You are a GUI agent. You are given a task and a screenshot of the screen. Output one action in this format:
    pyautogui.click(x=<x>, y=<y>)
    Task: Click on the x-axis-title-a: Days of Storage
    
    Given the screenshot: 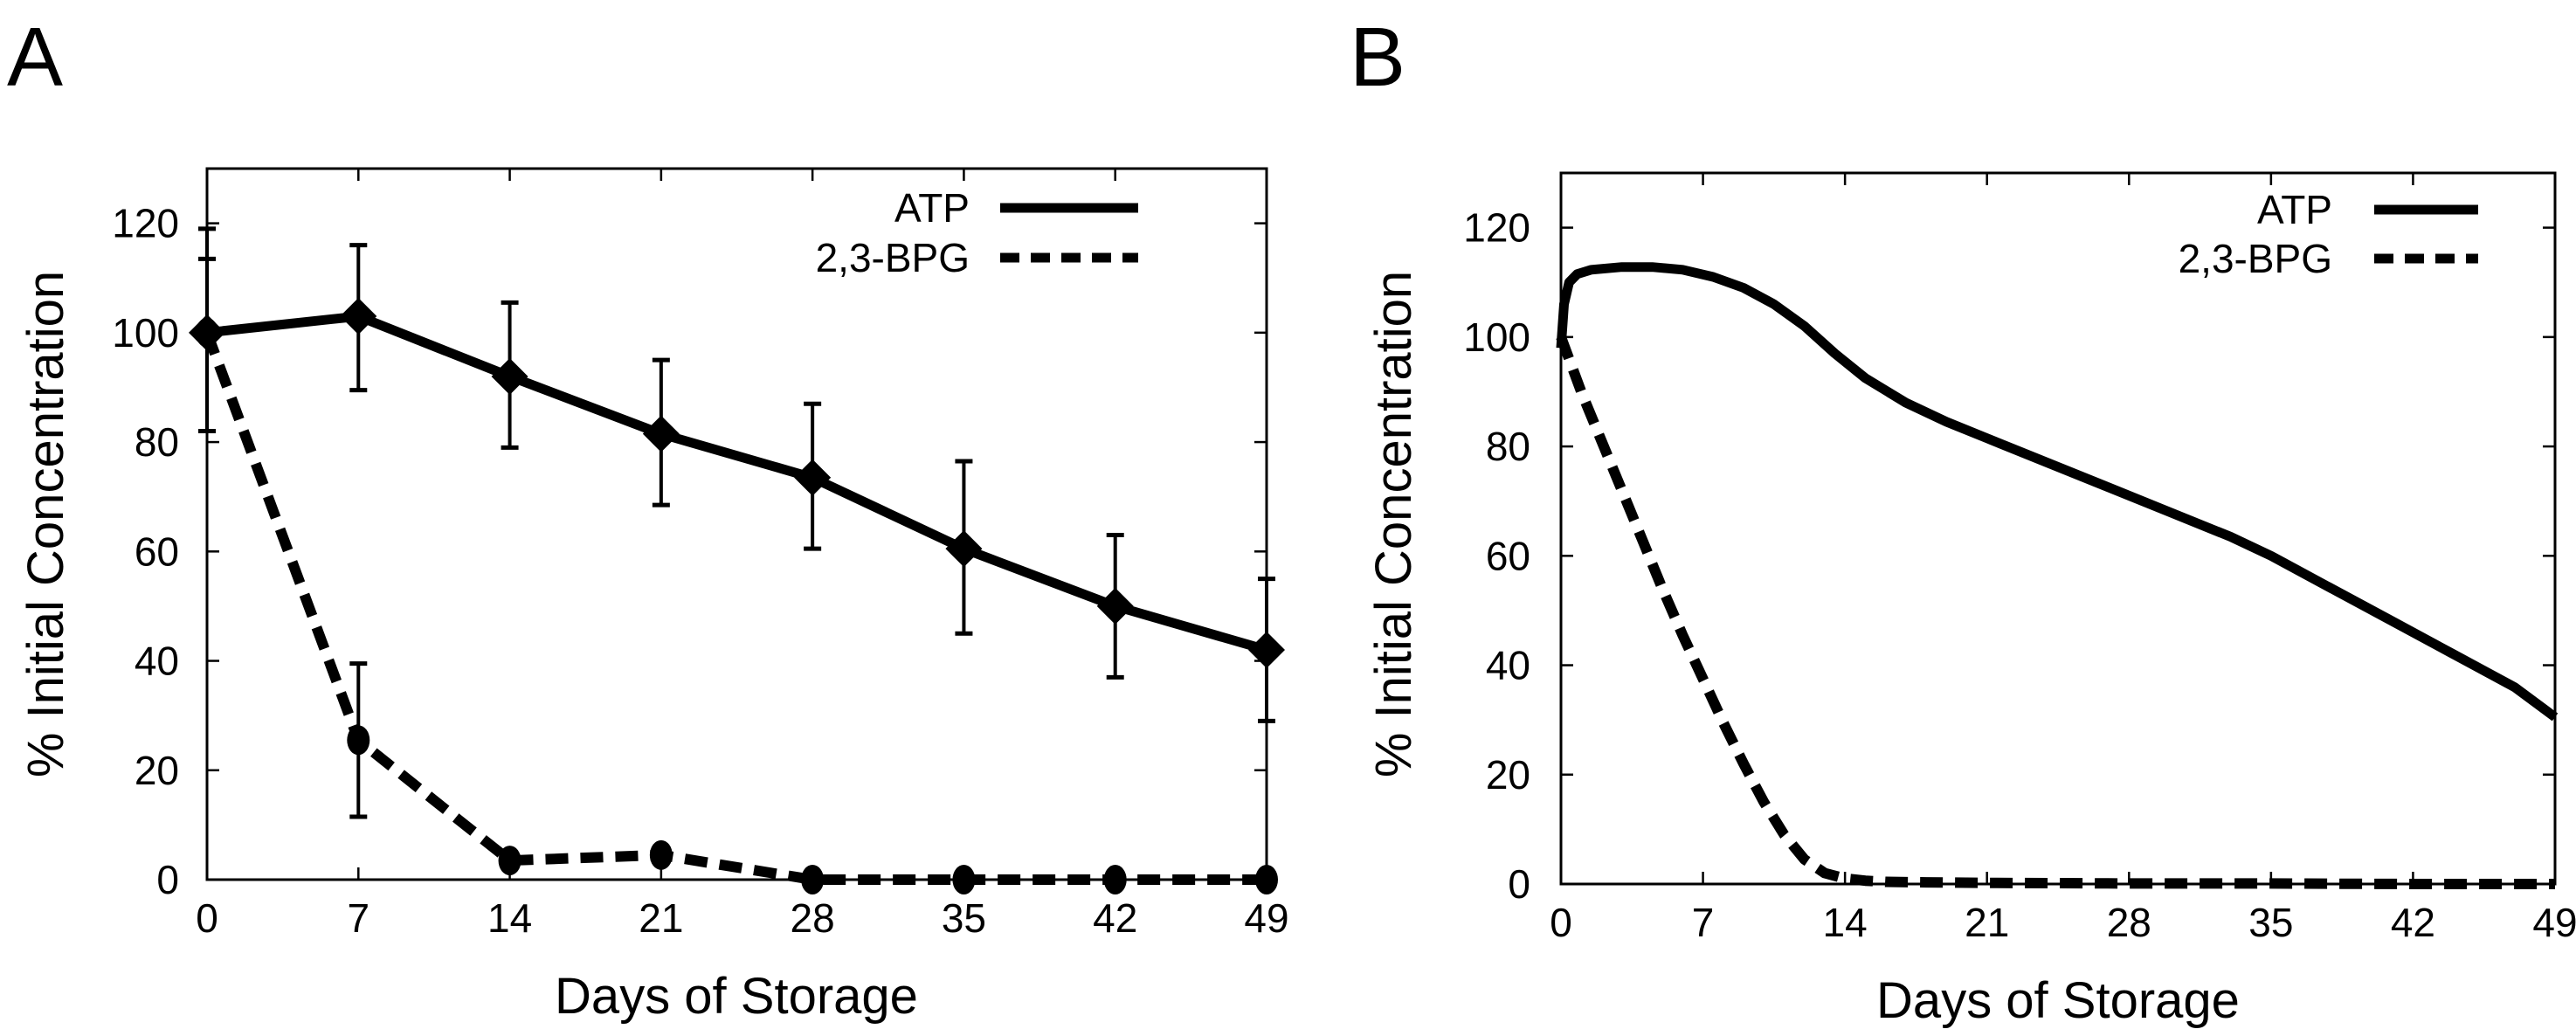 What is the action you would take?
    pyautogui.click(x=736, y=996)
    